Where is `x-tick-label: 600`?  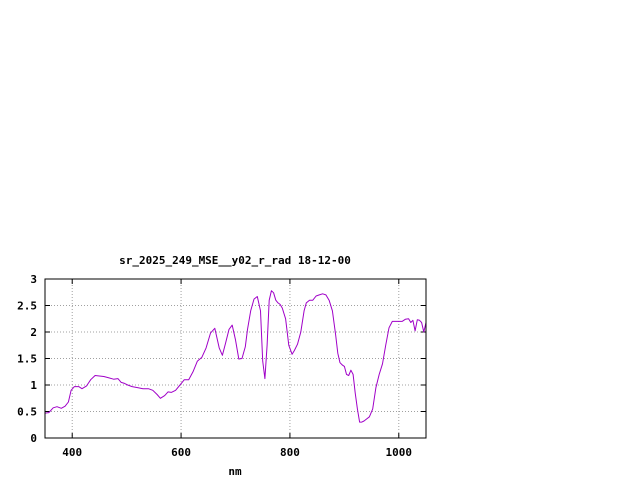
x-tick-label: 600 is located at coordinates (181, 452).